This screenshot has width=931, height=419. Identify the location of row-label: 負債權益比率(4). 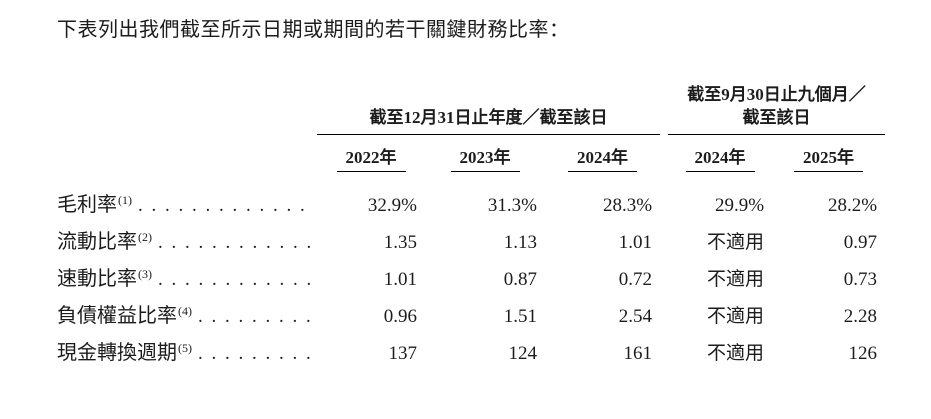
(124, 315).